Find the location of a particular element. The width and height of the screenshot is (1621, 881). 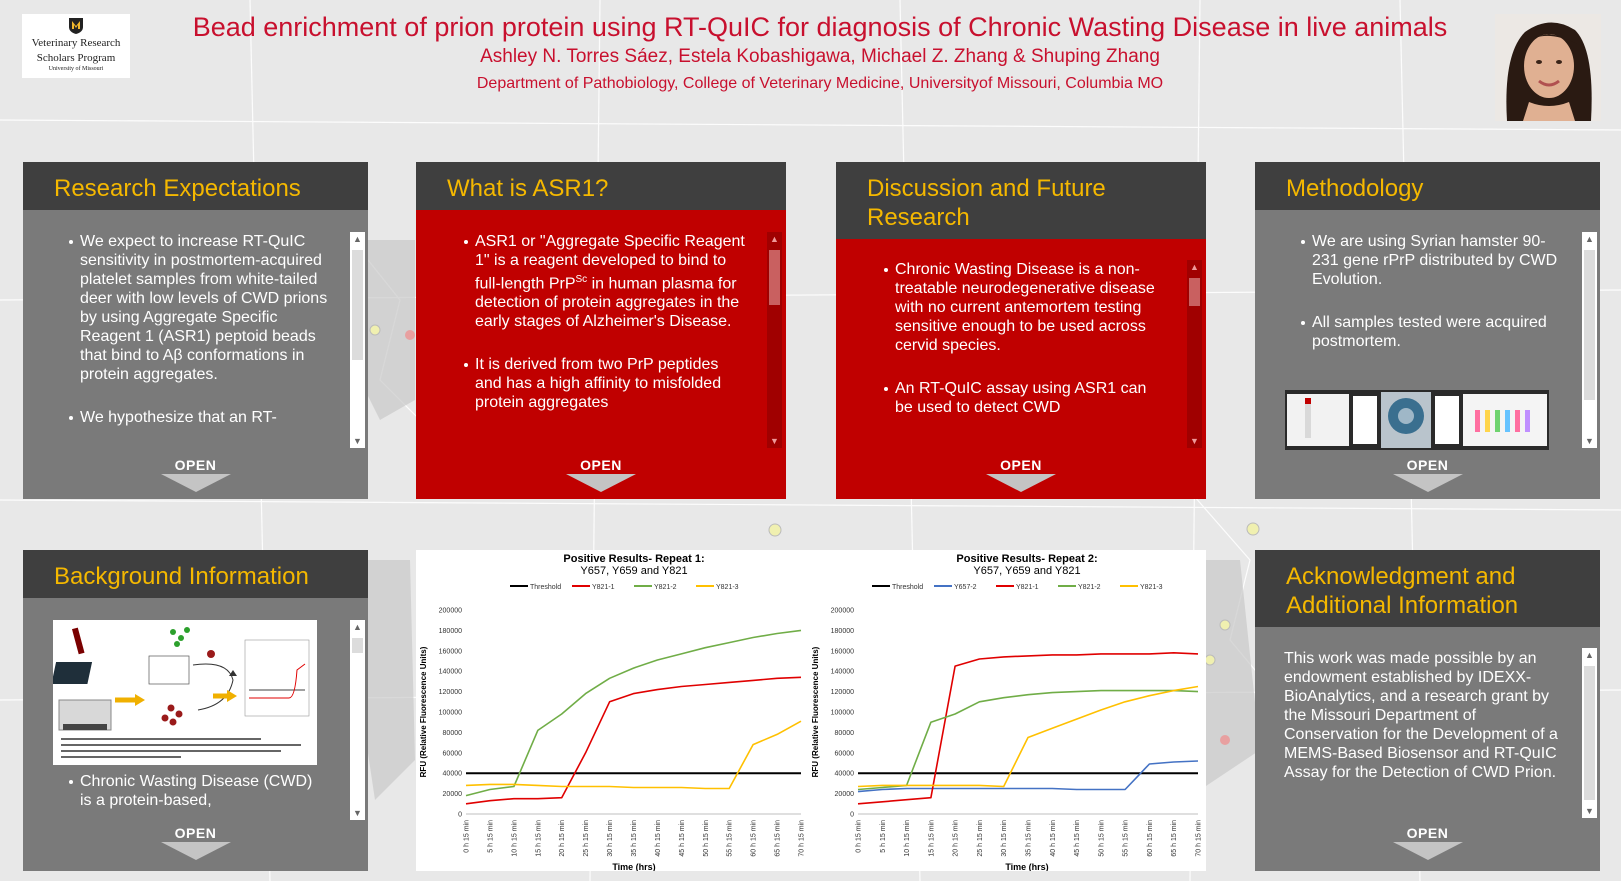

x-tick-label: 20 h 15 min is located at coordinates (956, 838).